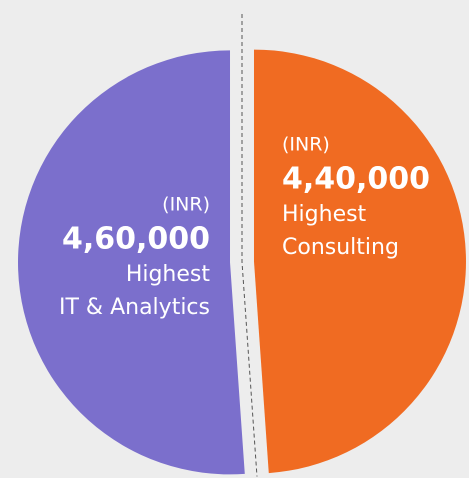  I want to click on value-label: 4,60,000, so click(136, 239).